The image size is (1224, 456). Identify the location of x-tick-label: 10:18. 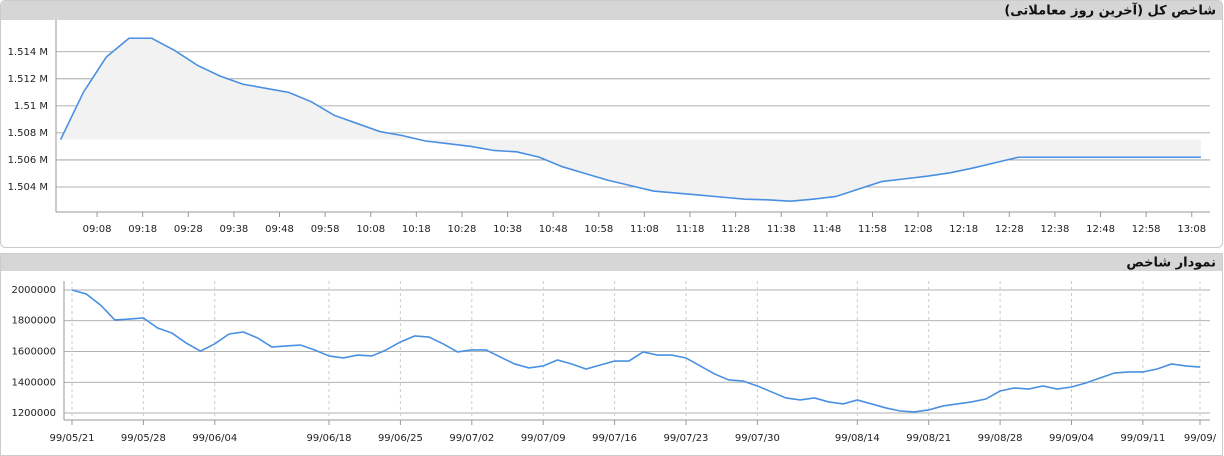
(416, 229).